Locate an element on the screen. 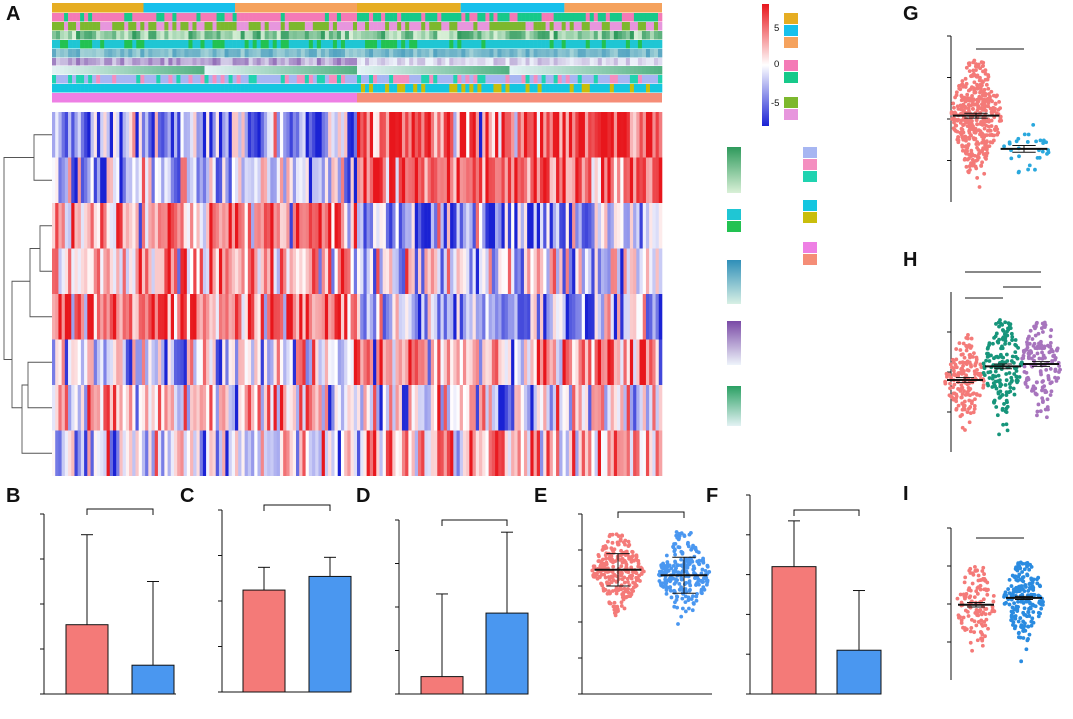 This screenshot has width=1073, height=719. significance-bracket is located at coordinates (120, 511).